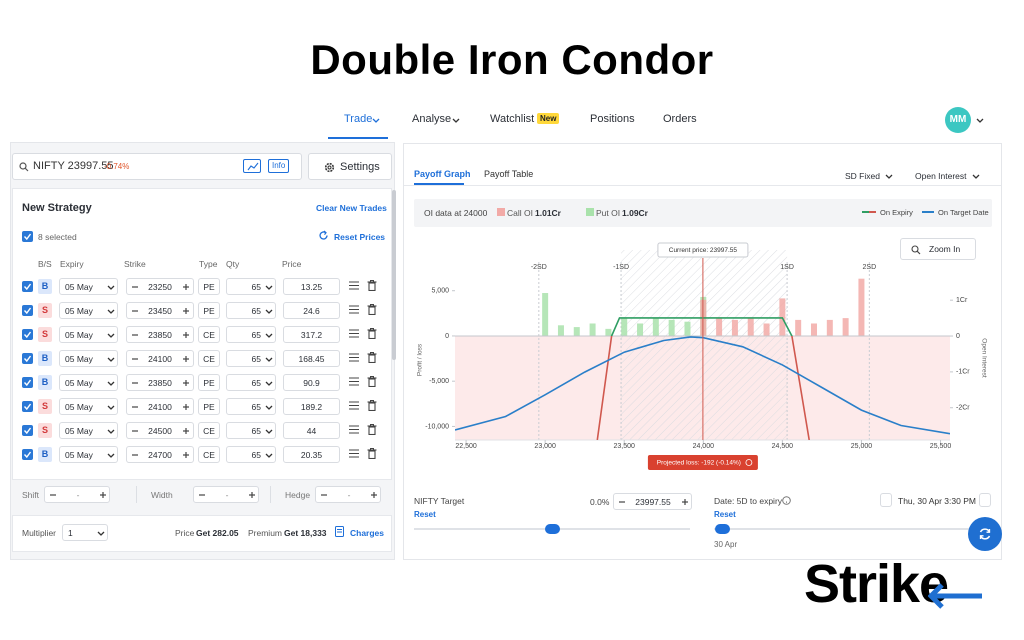 The image size is (1024, 640). Describe the element at coordinates (160, 455) in the screenshot. I see `strike: 24700` at that location.